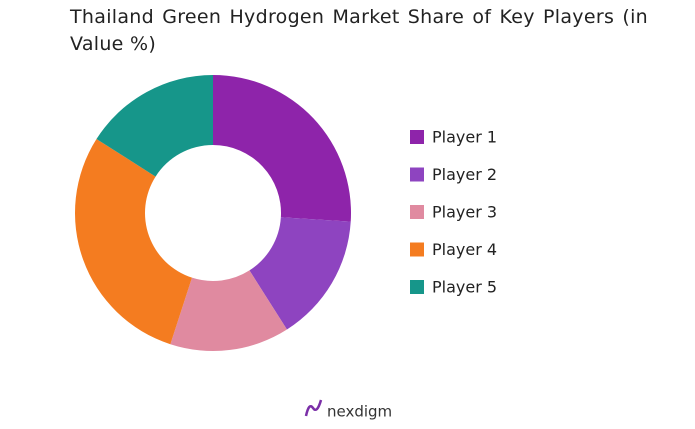  Describe the element at coordinates (313, 408) in the screenshot. I see `brand-logo` at that location.